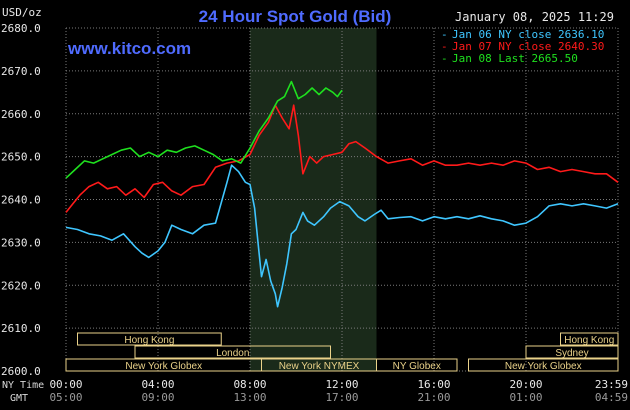  What do you see at coordinates (611, 397) in the screenshot?
I see `gmt-tick: 04:59` at bounding box center [611, 397].